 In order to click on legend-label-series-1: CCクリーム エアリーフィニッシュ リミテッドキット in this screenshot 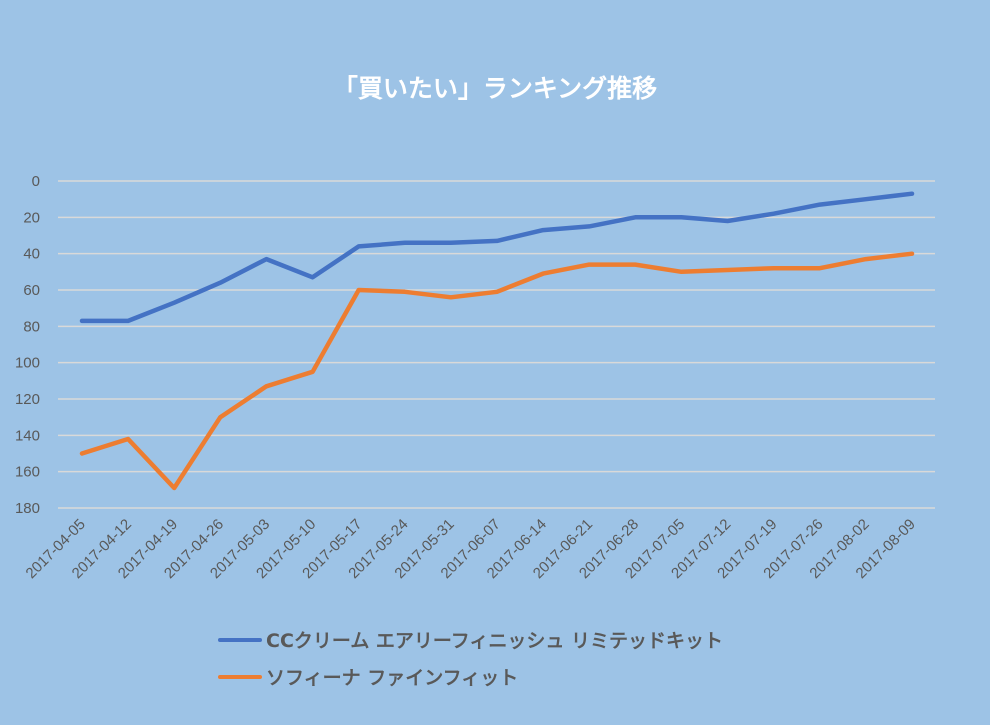, I will do `click(494, 641)`.